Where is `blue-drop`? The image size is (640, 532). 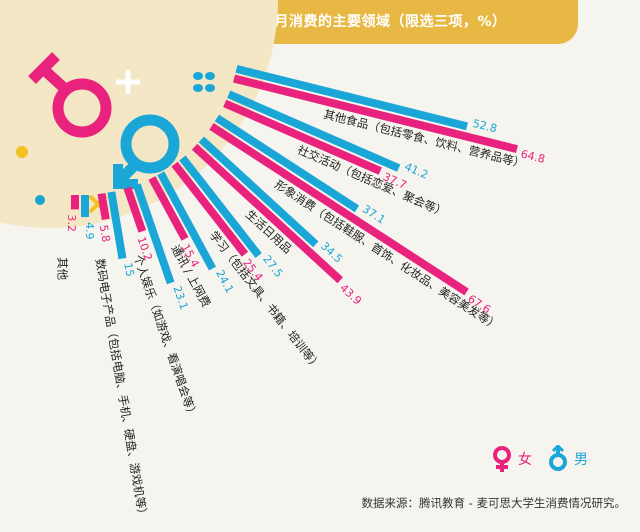 blue-drop is located at coordinates (40, 200).